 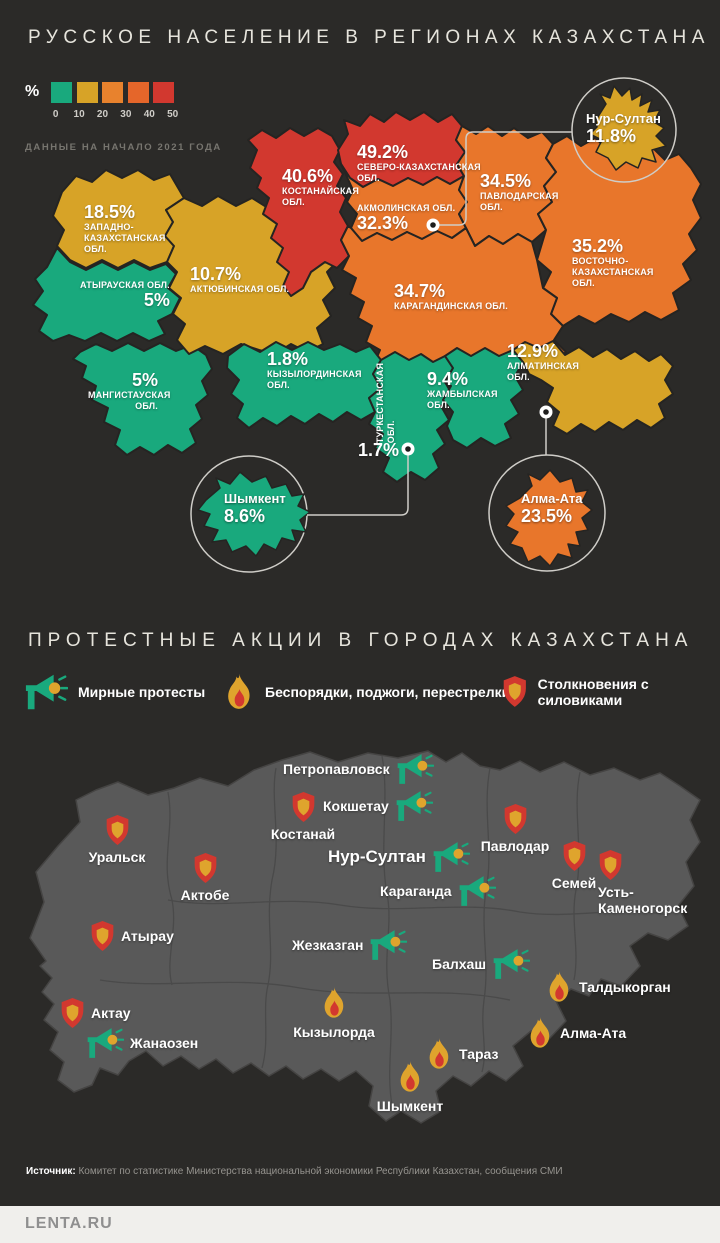 What do you see at coordinates (144, 380) in the screenshot?
I see `region-value: 5%` at bounding box center [144, 380].